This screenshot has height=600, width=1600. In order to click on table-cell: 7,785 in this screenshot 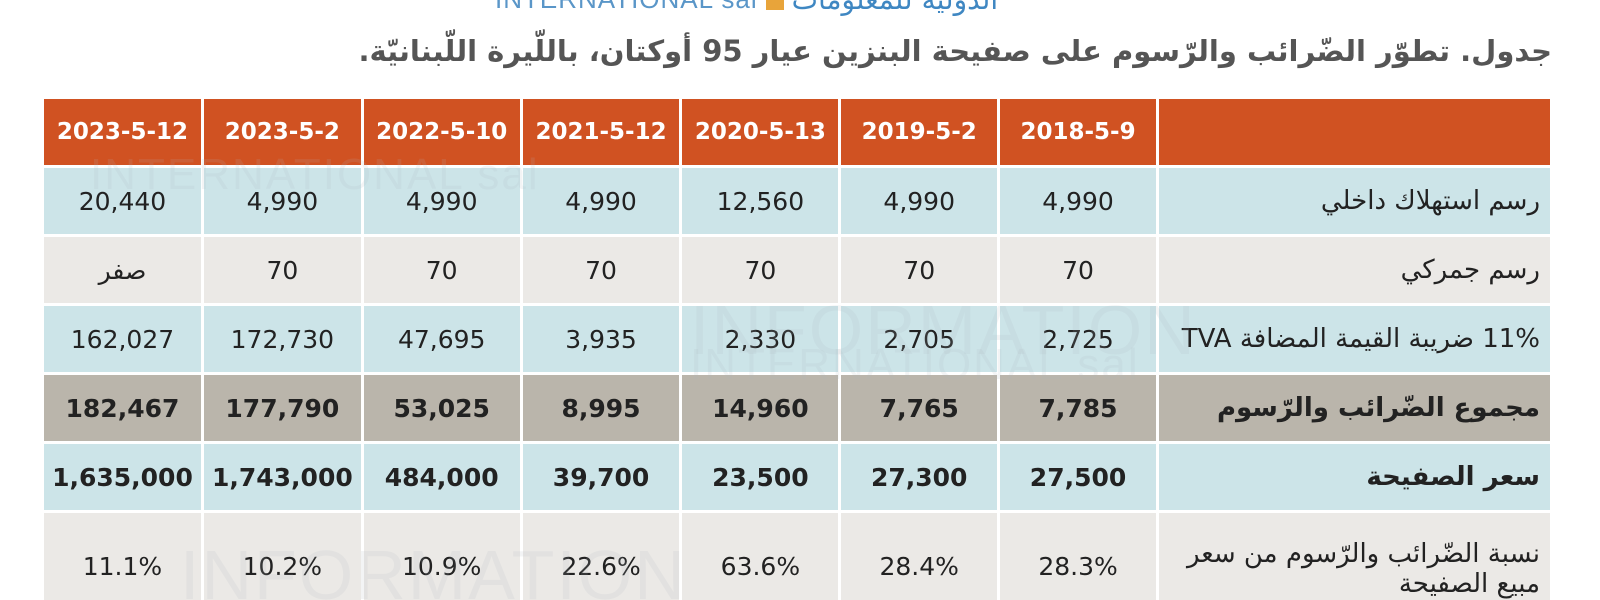, I will do `click(1078, 408)`.